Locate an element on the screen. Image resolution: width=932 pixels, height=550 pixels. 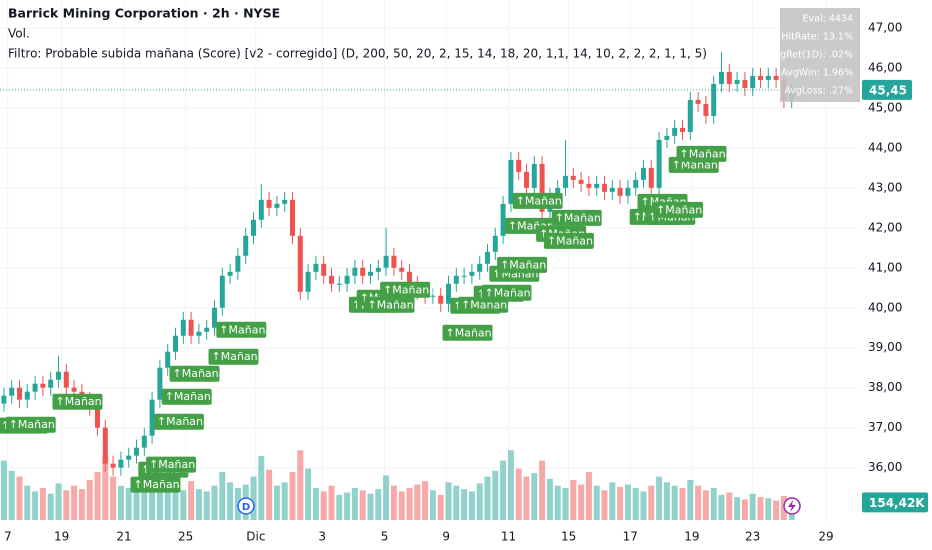
dividend-label: D is located at coordinates (246, 507).